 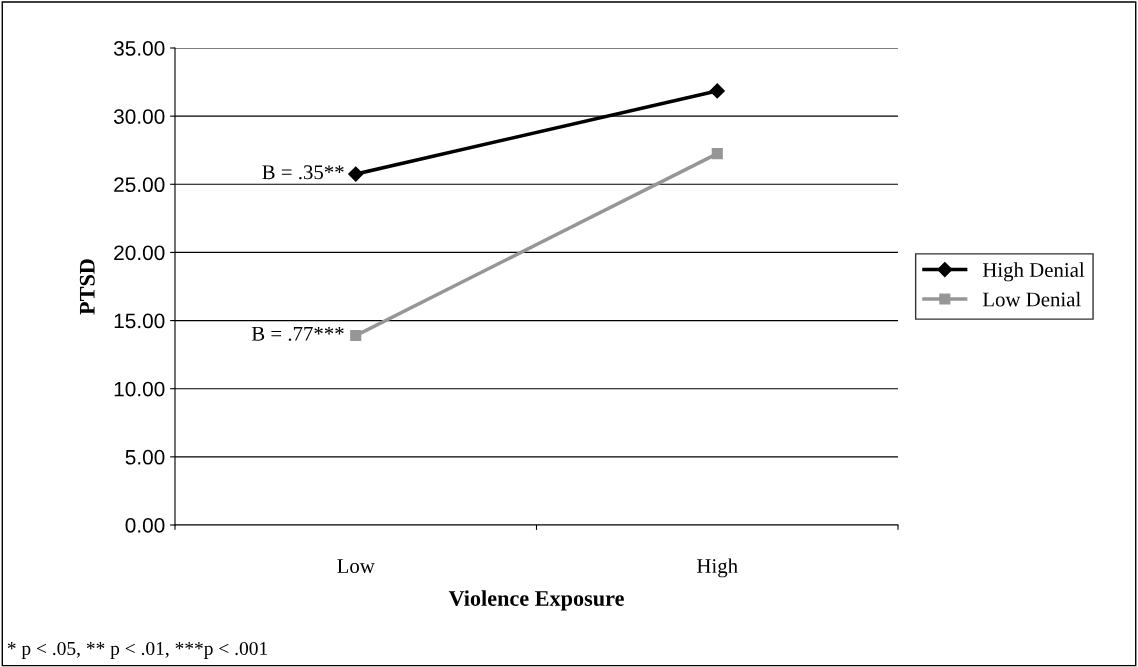 I want to click on text: * p < .05, ** p < .01, ***p < .001, so click(x=137, y=650).